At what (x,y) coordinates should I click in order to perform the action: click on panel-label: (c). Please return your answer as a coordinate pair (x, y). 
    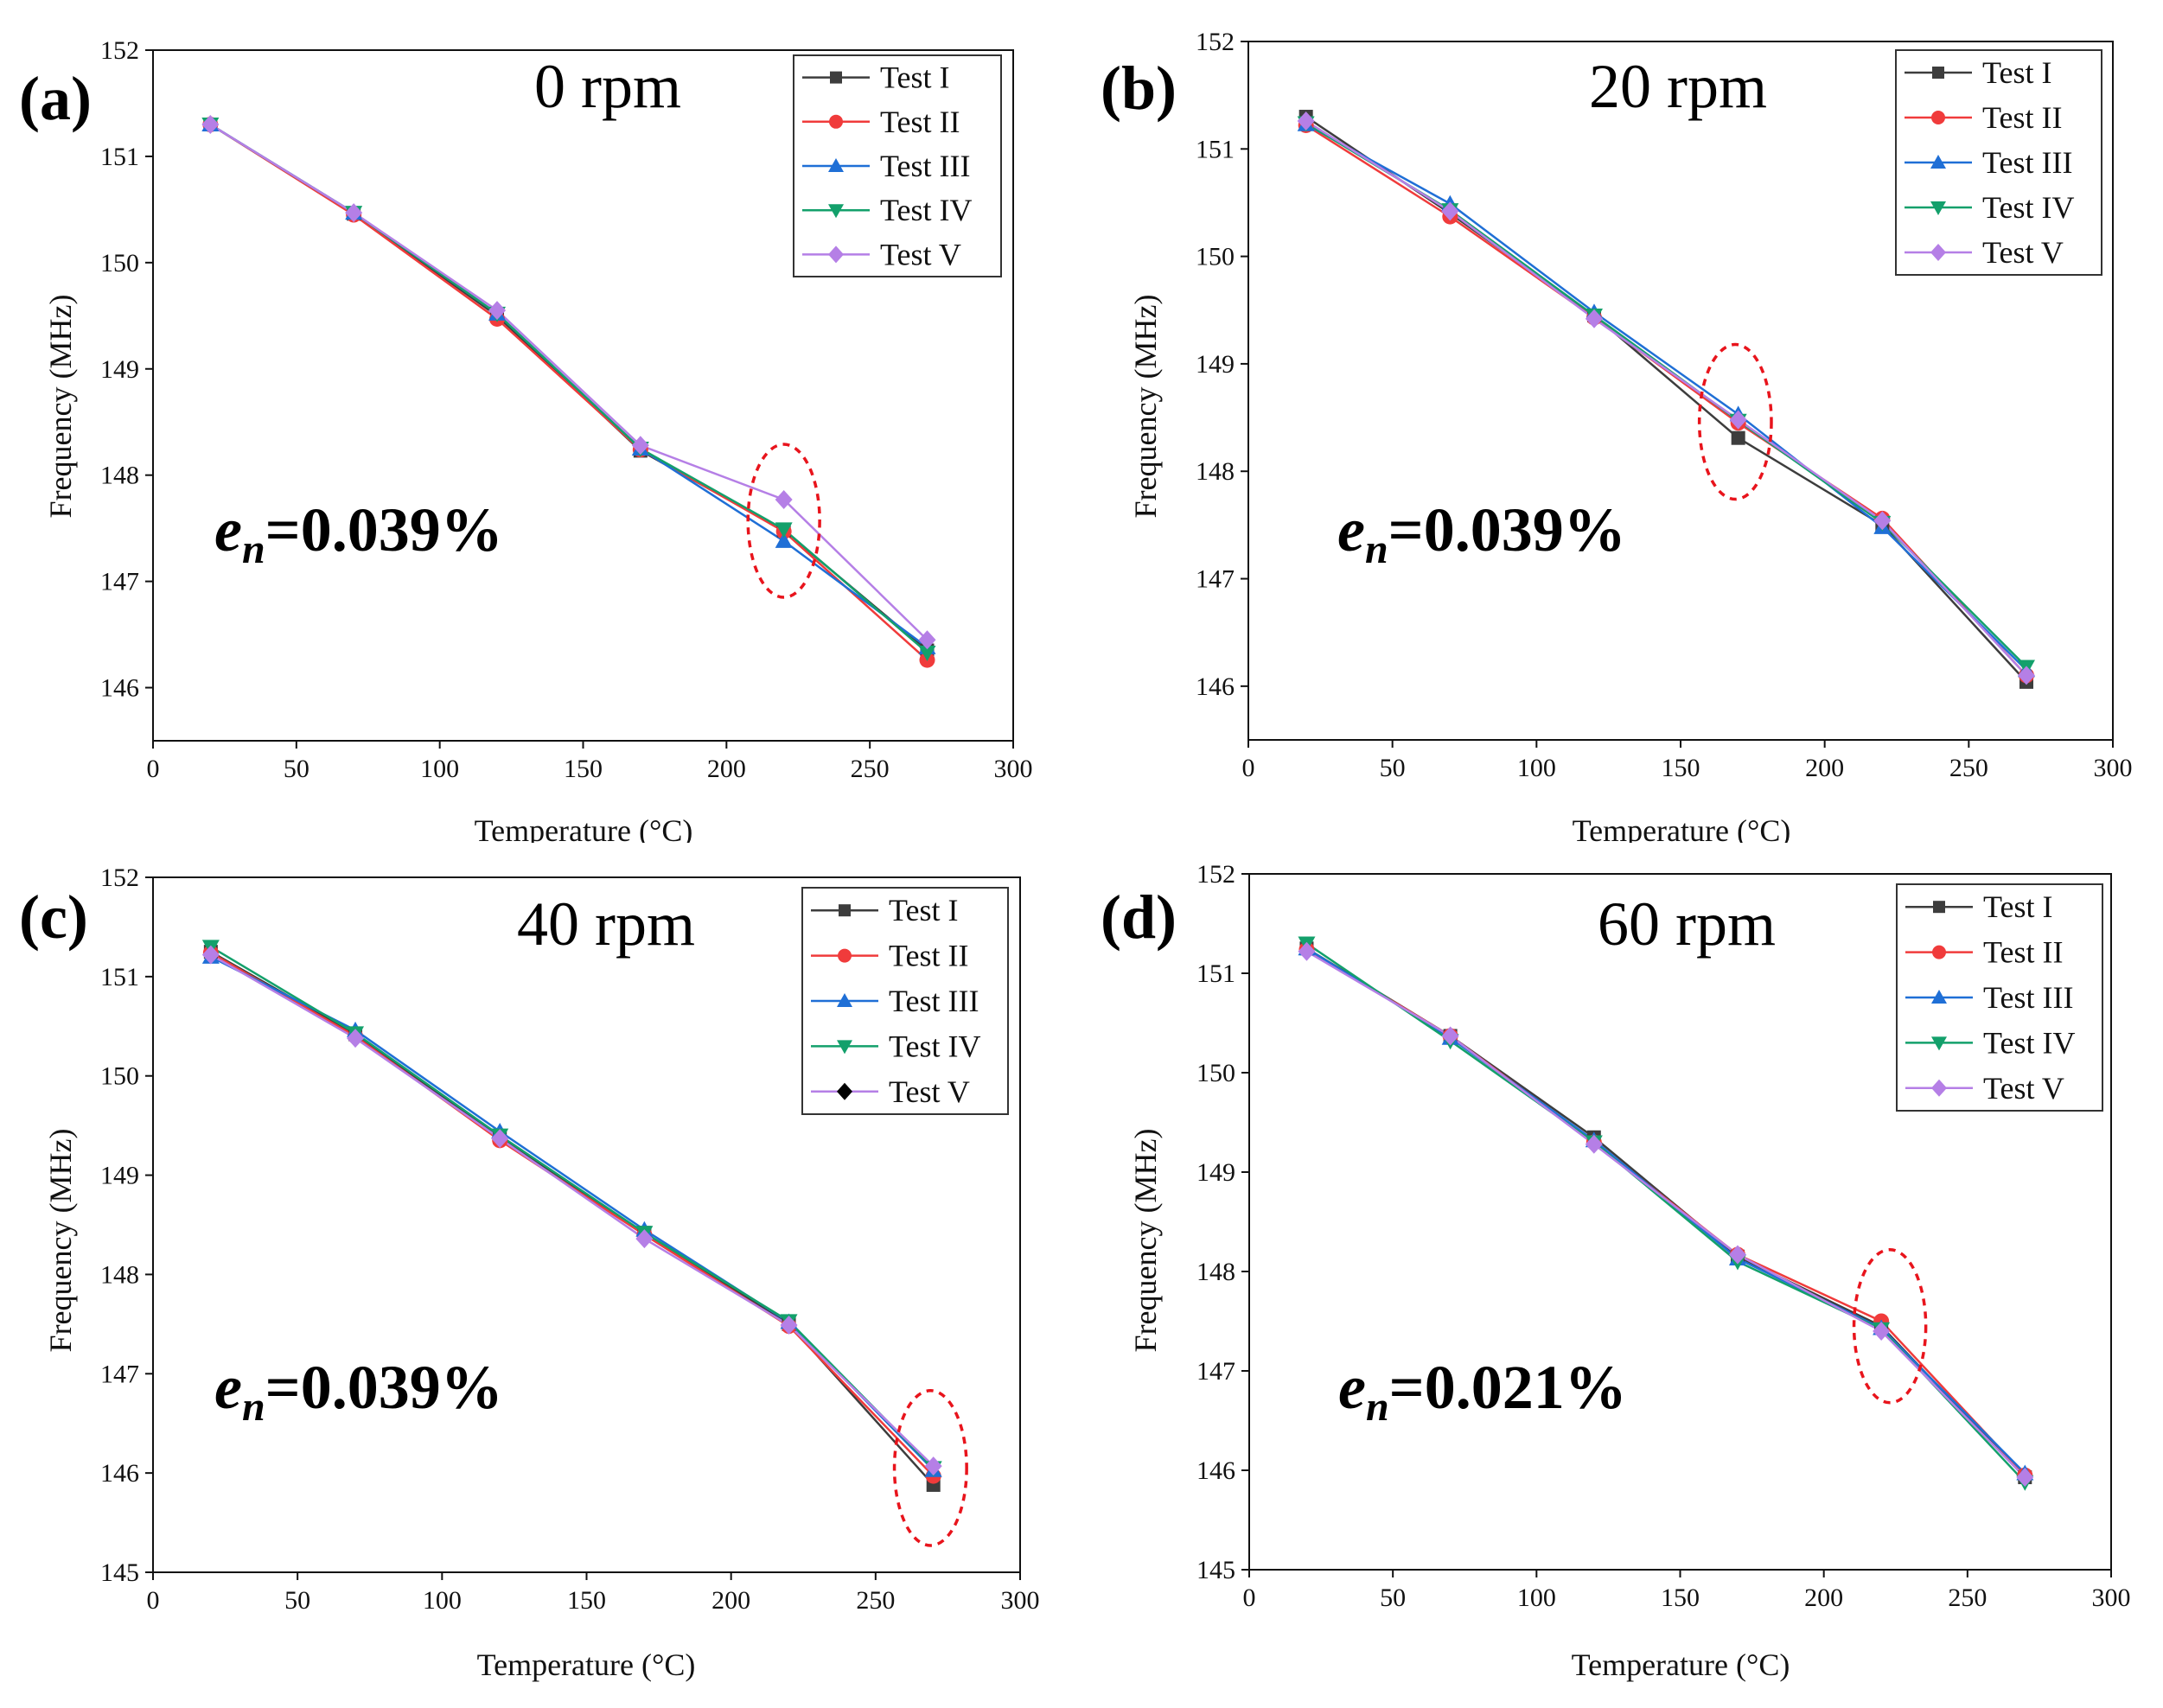
    Looking at the image, I should click on (53, 917).